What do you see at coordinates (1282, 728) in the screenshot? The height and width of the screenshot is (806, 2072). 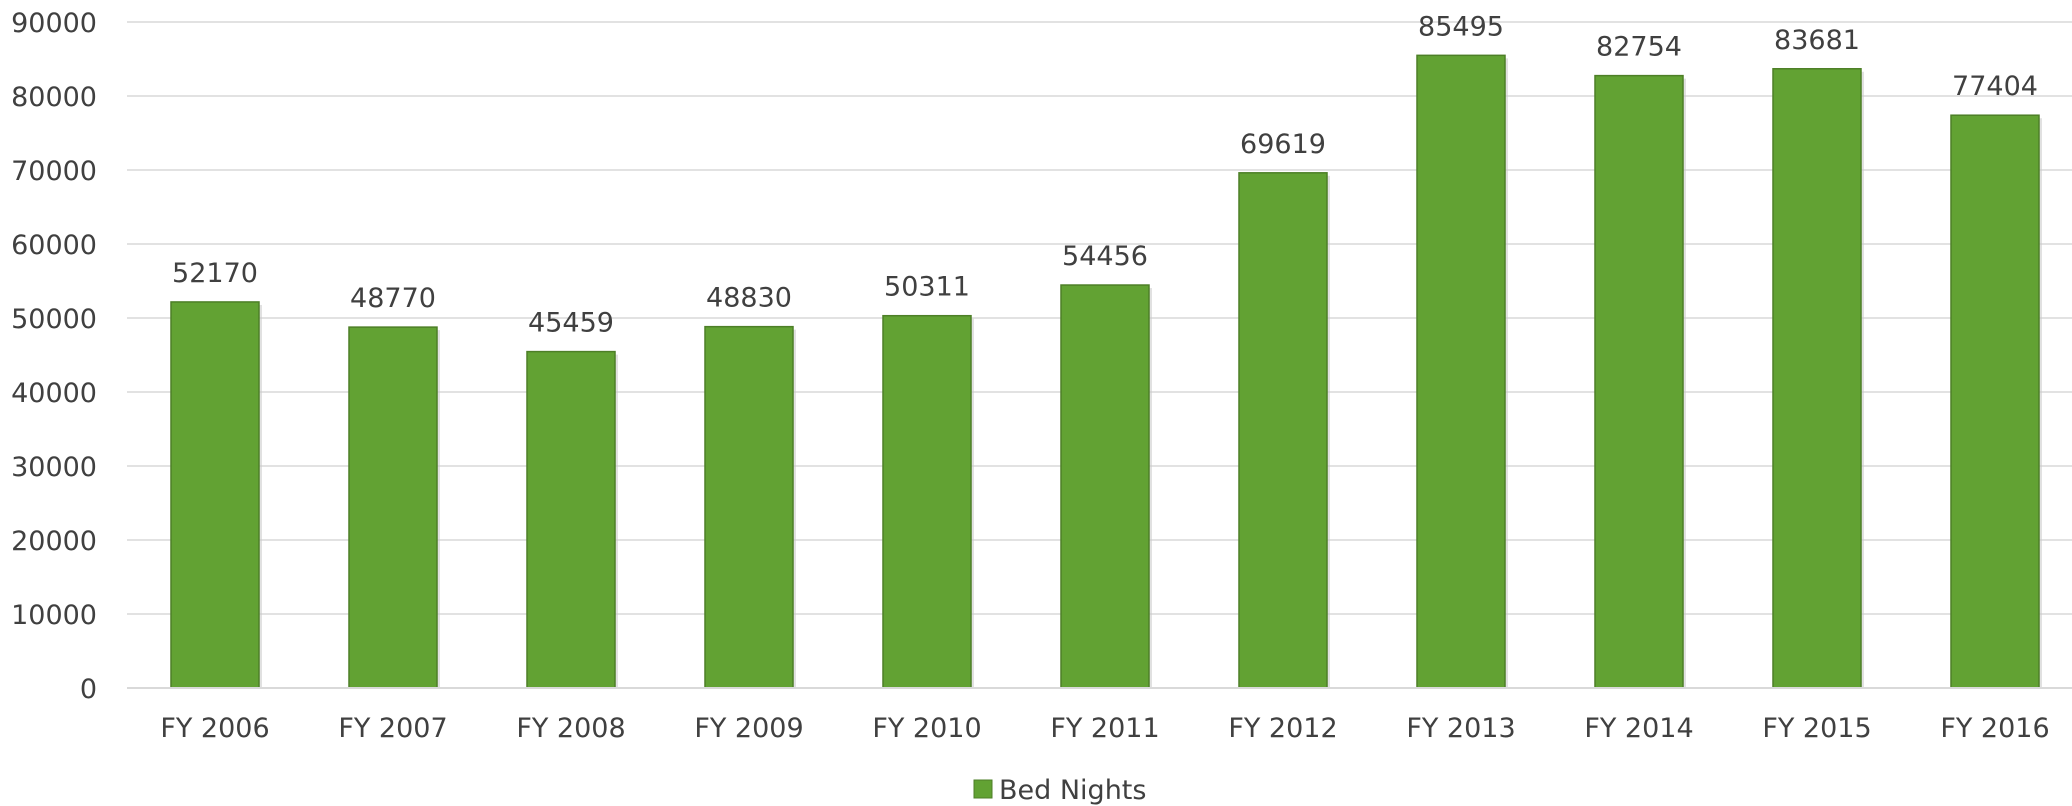 I see `x-tick-label: FY 2012` at bounding box center [1282, 728].